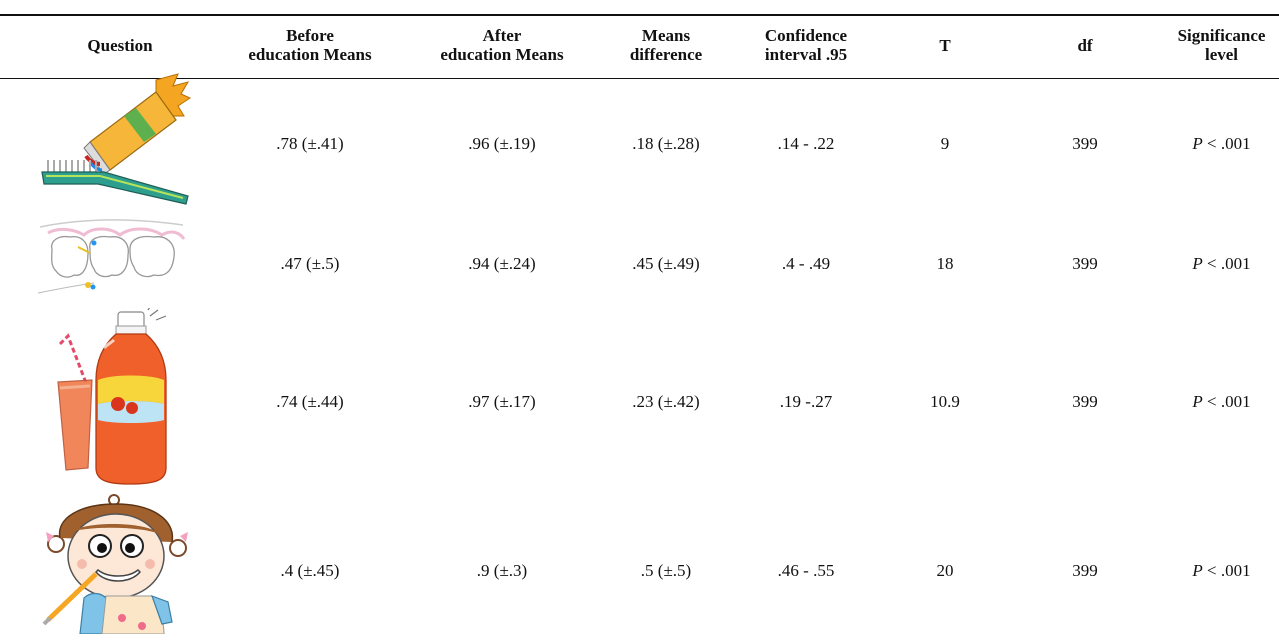 The image size is (1279, 641). Describe the element at coordinates (114, 397) in the screenshot. I see `soda-bottle-drink-icon` at that location.